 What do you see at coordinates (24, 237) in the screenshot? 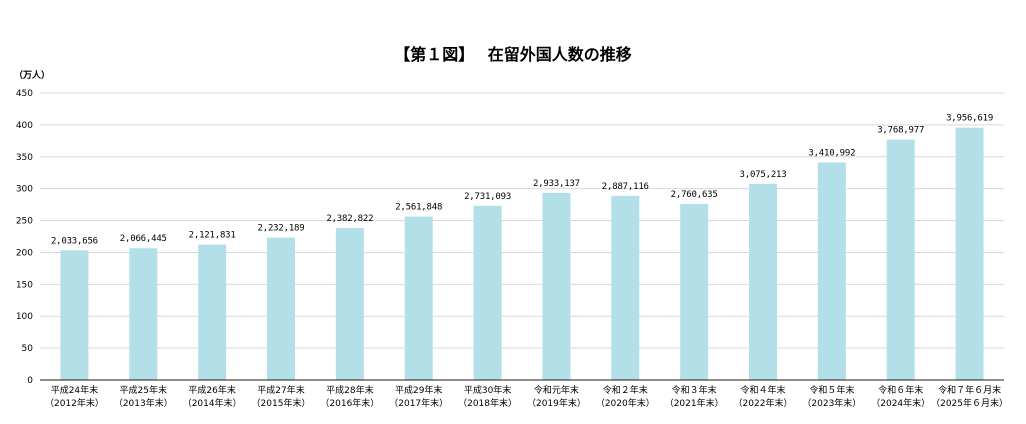
I see `y-axis-ticks: 0 50 100 150 200 250 300 350 400 450` at bounding box center [24, 237].